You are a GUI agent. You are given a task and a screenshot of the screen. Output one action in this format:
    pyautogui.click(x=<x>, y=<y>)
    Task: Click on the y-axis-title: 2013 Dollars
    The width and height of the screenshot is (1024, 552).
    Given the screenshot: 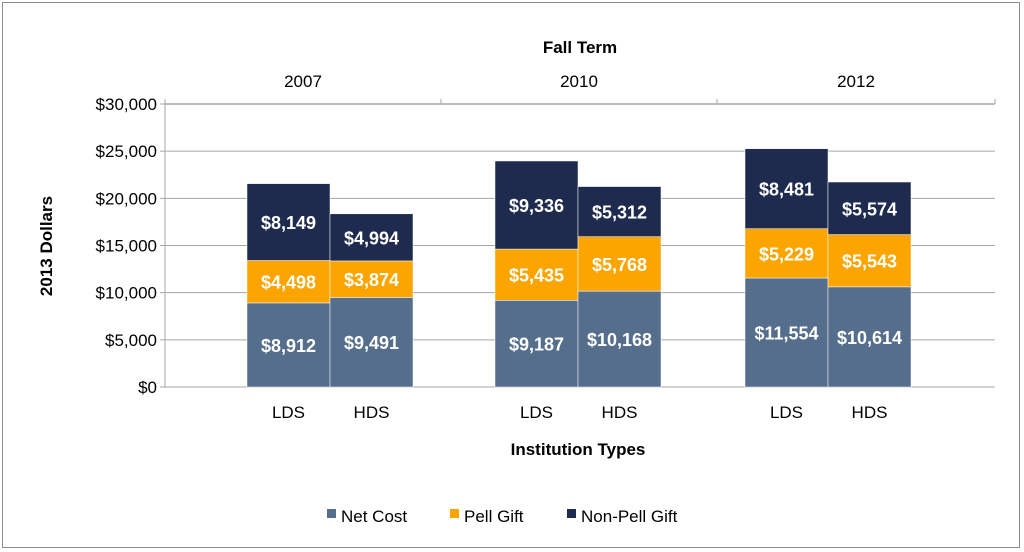 What is the action you would take?
    pyautogui.click(x=46, y=246)
    